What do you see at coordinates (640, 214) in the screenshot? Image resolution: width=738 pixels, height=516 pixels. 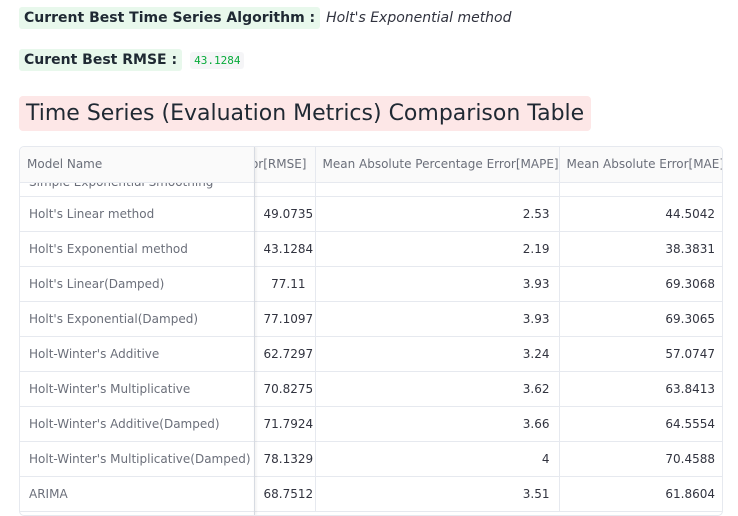 I see `cell-mae: 44.5042` at bounding box center [640, 214].